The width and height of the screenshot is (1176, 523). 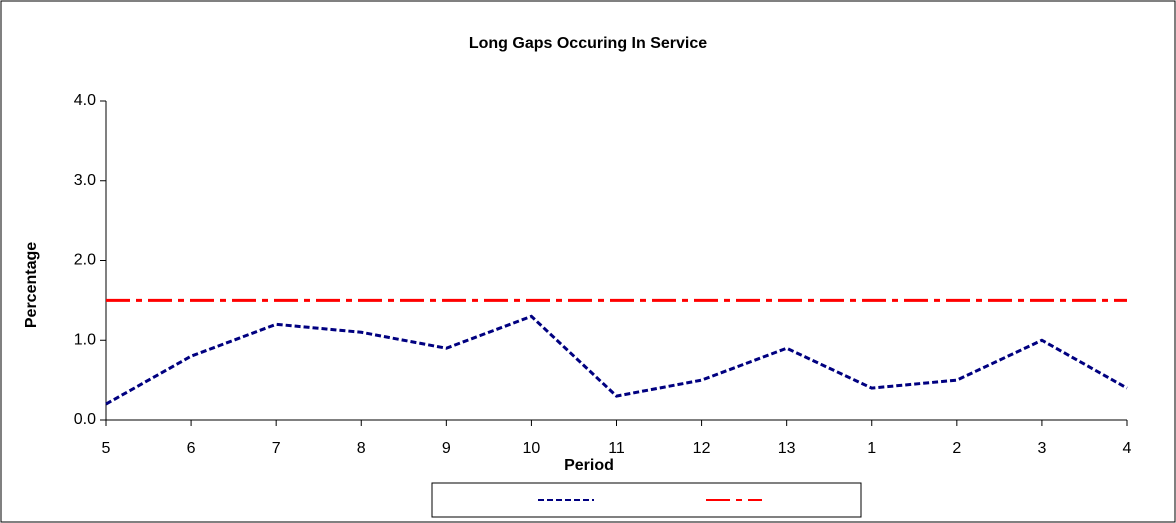 I want to click on y-tick-label: 4.0, so click(x=85, y=100).